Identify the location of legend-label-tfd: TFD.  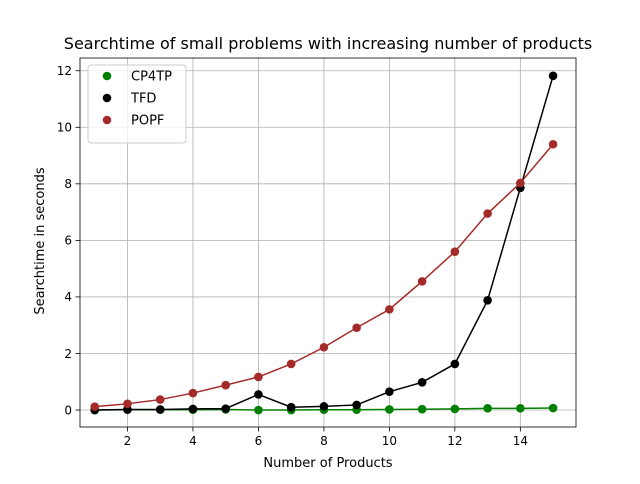
(143, 99).